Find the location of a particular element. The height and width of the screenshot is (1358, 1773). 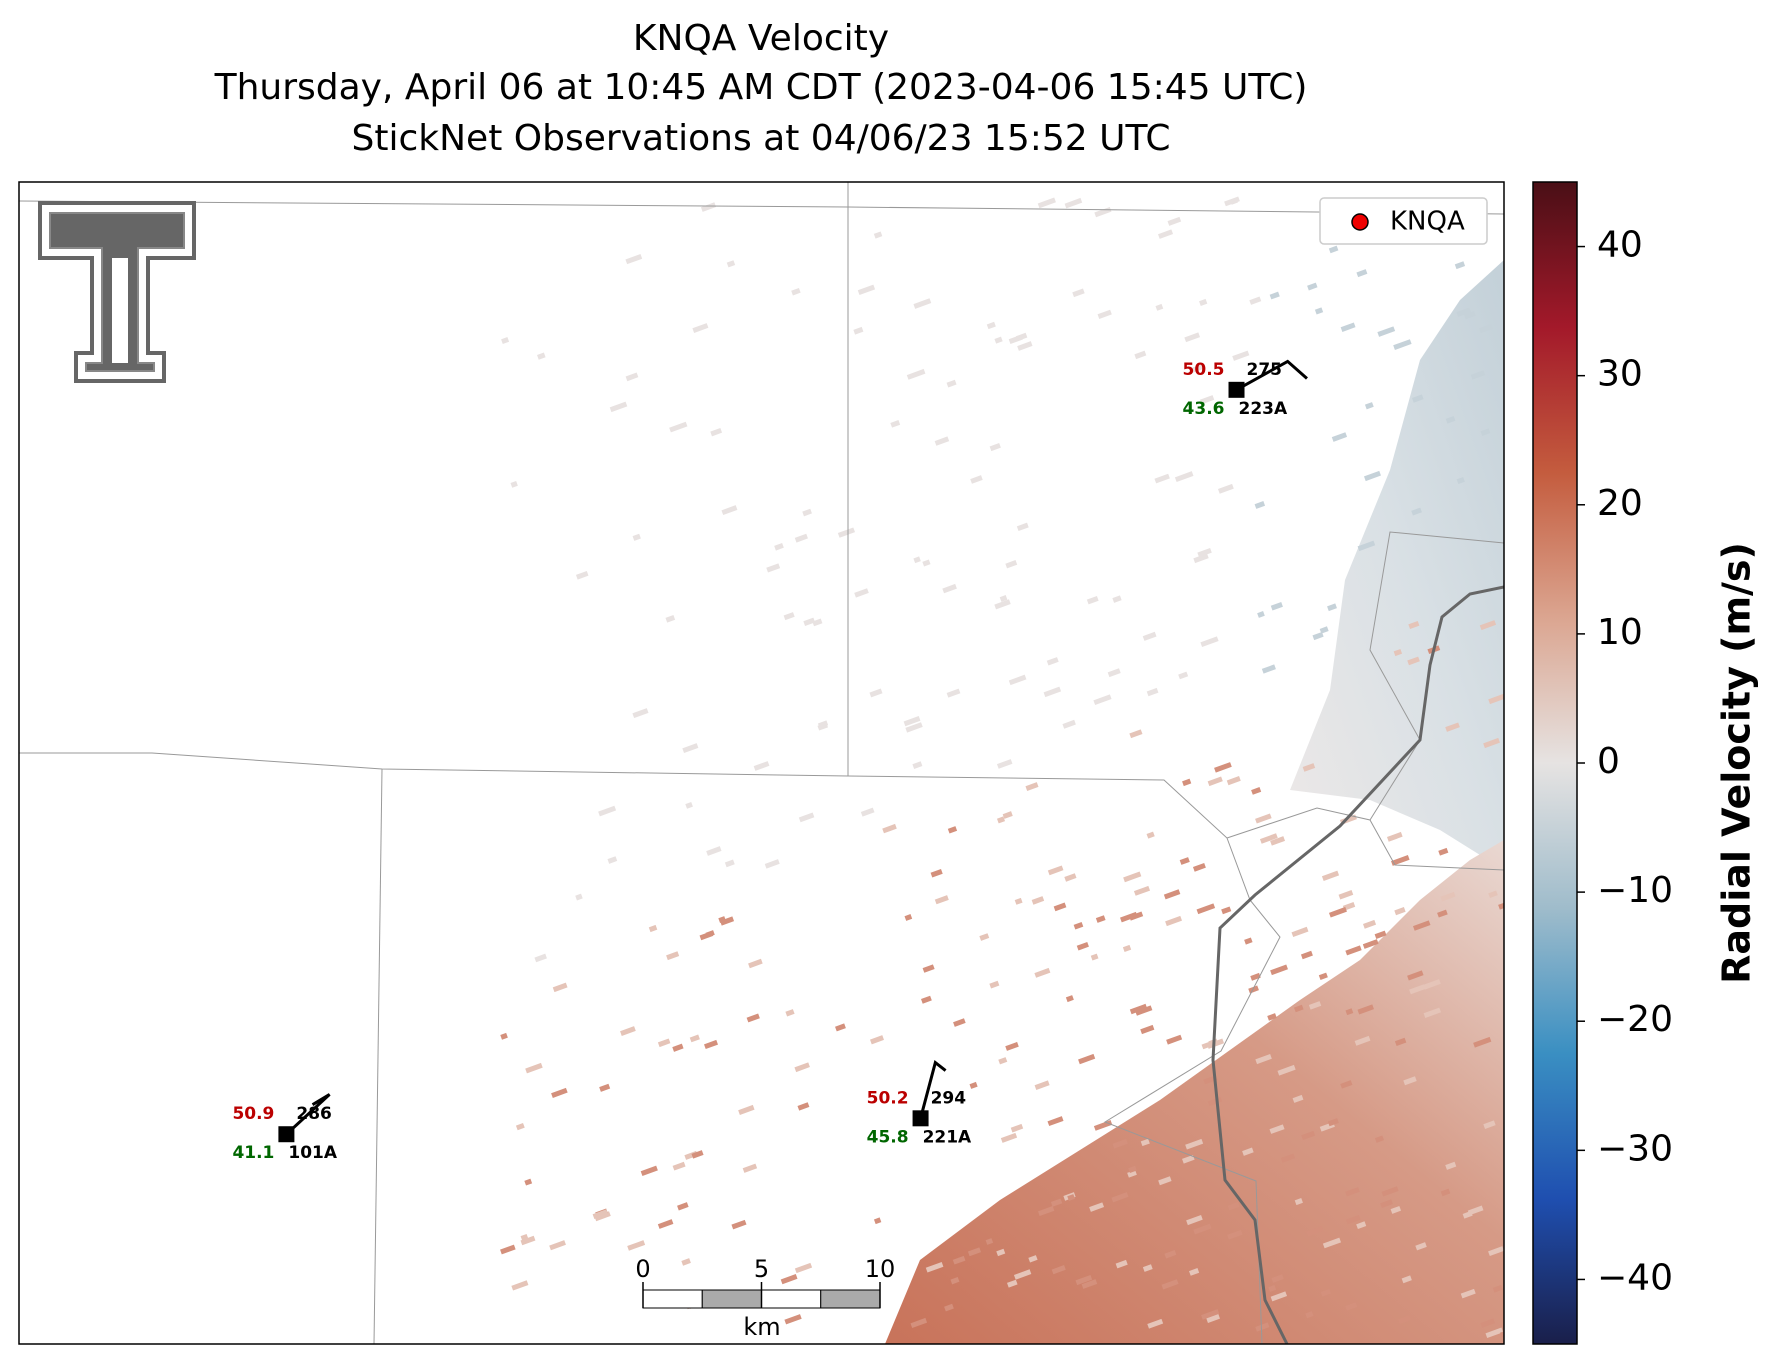

colorbar-tick-label: 20 is located at coordinates (1620, 503).